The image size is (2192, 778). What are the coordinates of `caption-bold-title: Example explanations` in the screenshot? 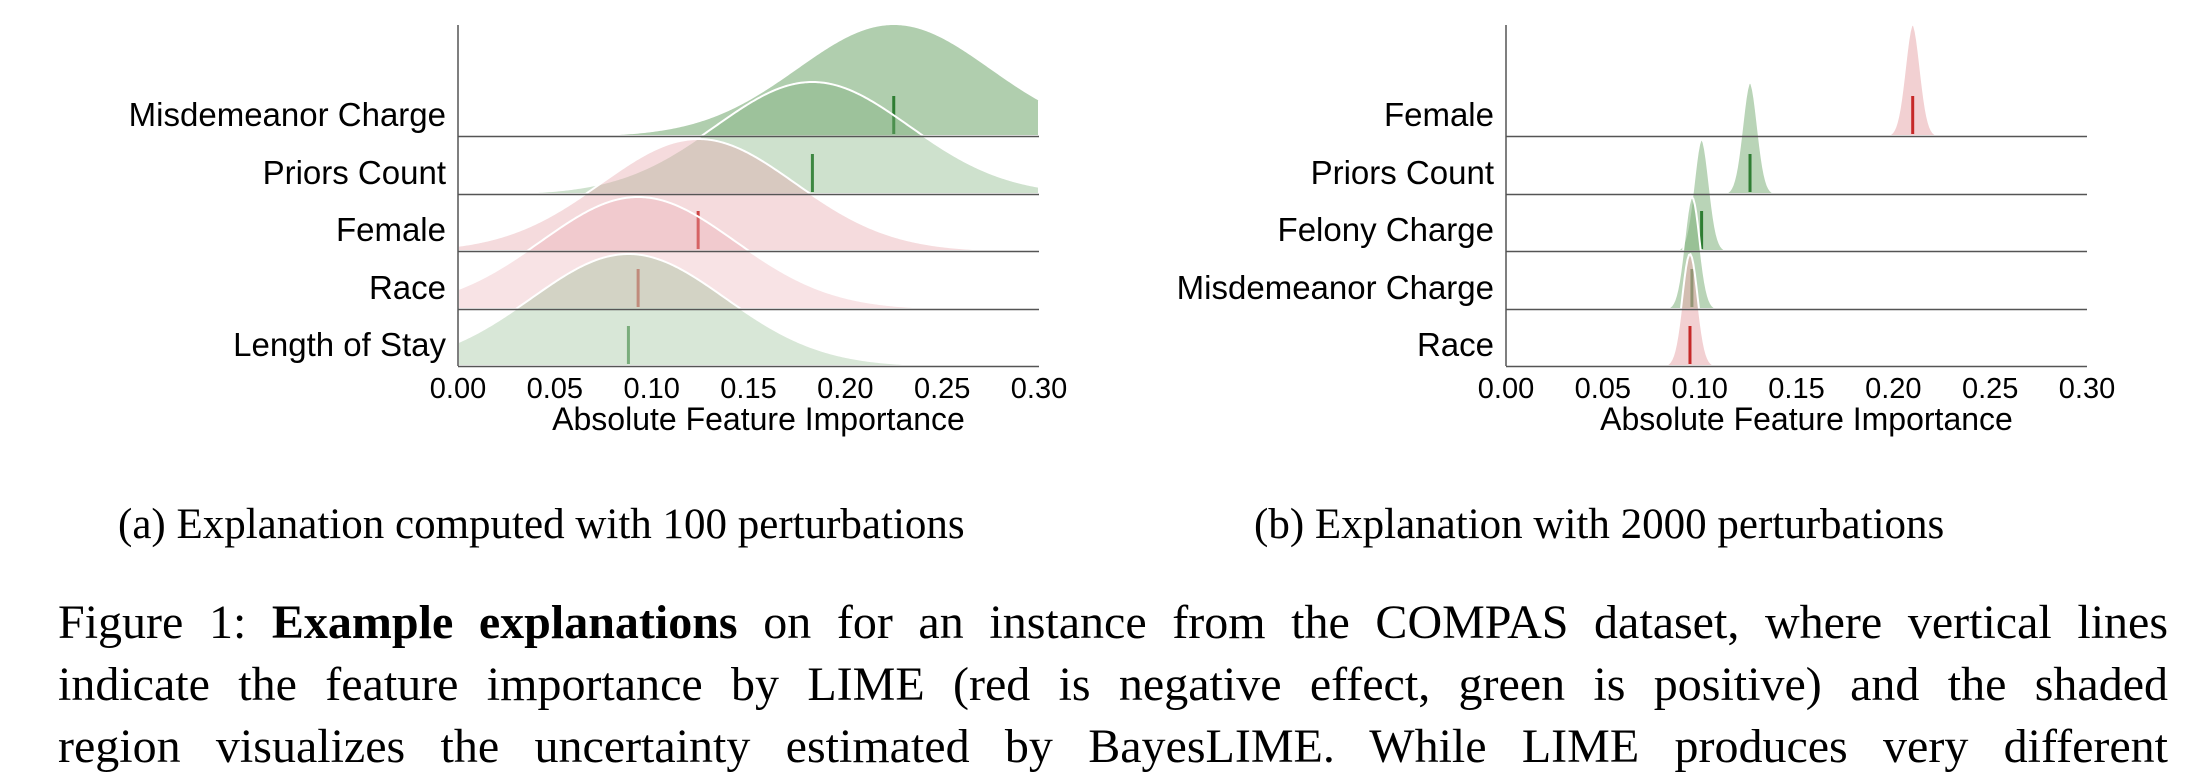 It's located at (504, 622).